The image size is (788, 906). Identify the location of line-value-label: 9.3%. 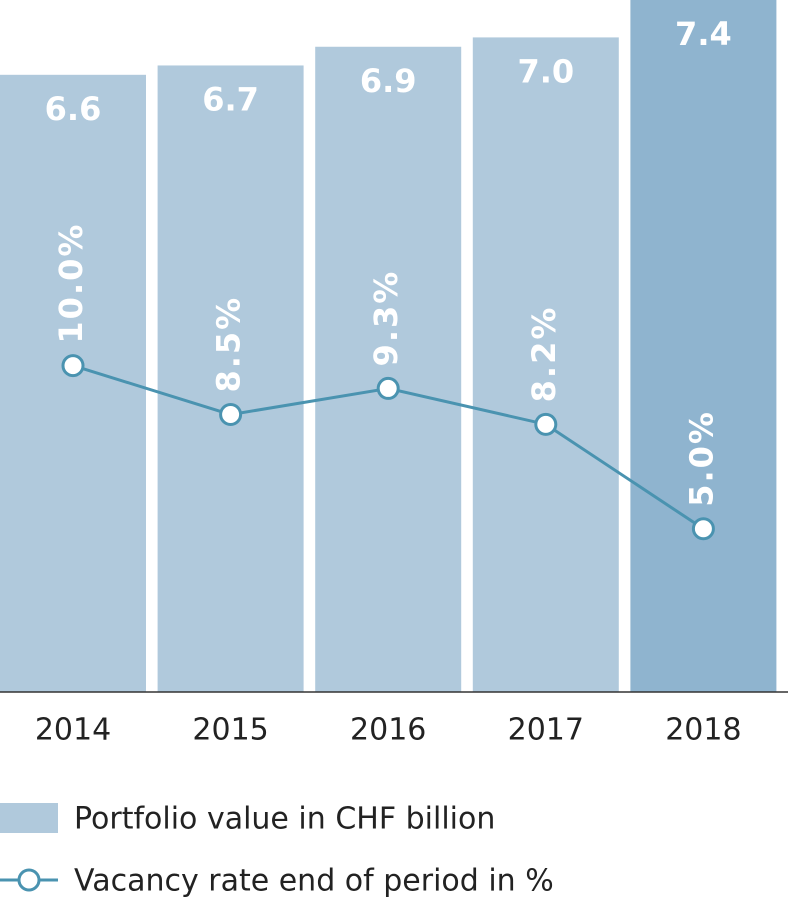
(386, 318).